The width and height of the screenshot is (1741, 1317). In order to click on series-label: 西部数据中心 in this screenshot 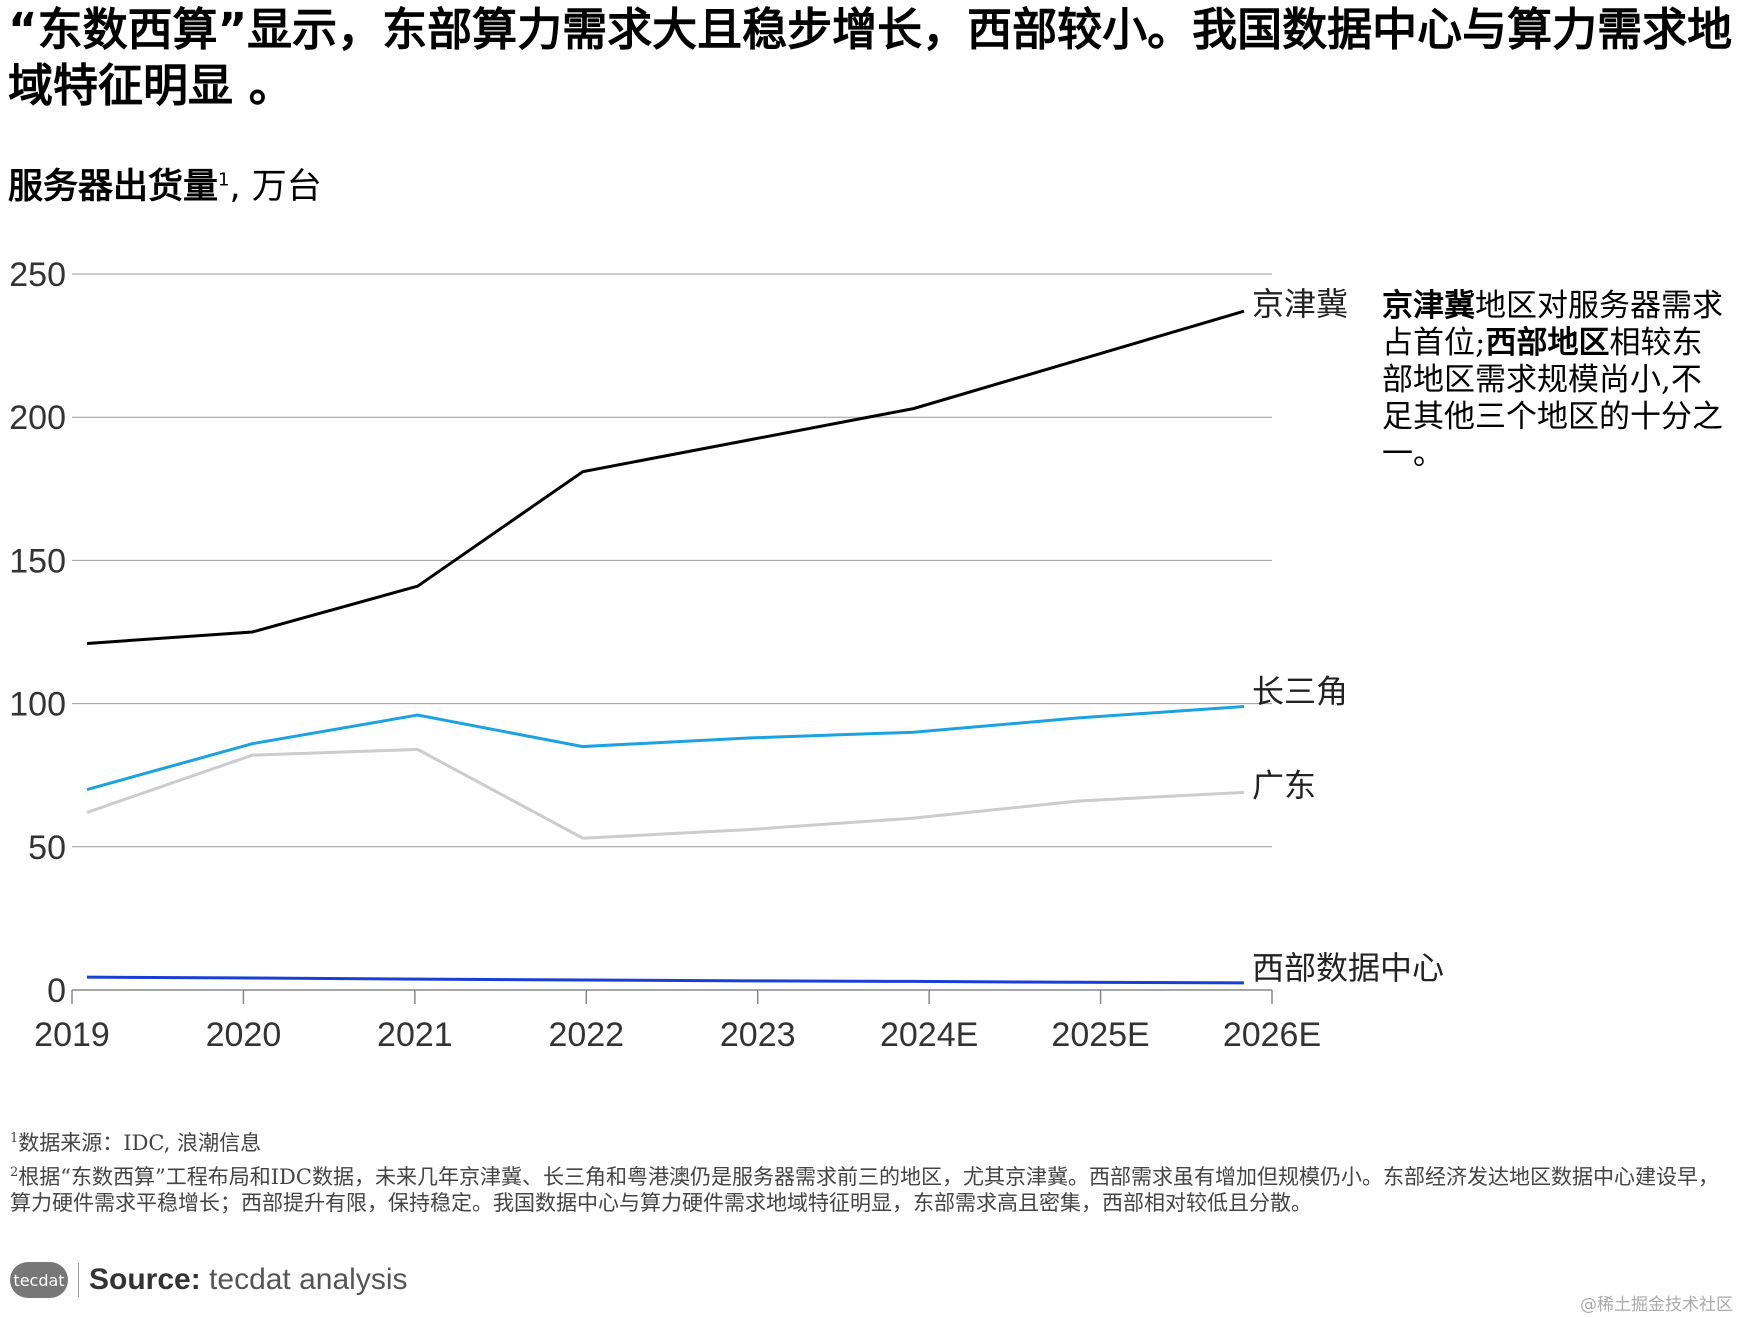, I will do `click(1348, 968)`.